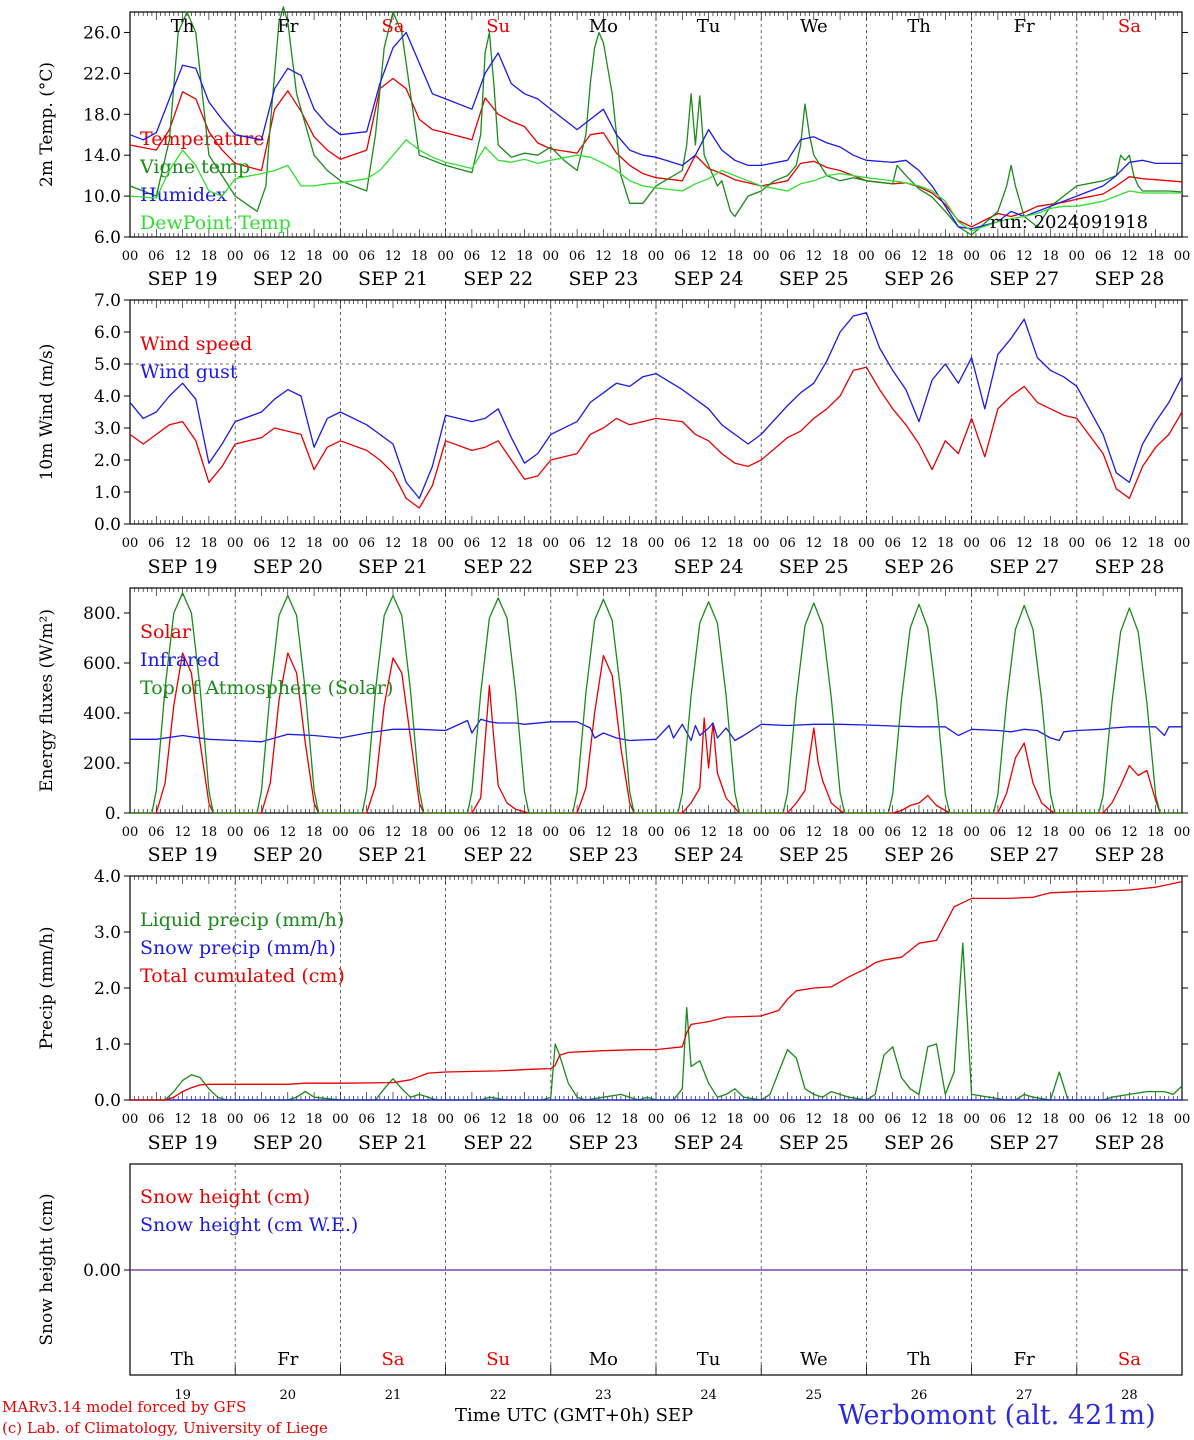 The height and width of the screenshot is (1440, 1194). What do you see at coordinates (242, 976) in the screenshot?
I see `legend-entry: Total cumulated (cm)` at bounding box center [242, 976].